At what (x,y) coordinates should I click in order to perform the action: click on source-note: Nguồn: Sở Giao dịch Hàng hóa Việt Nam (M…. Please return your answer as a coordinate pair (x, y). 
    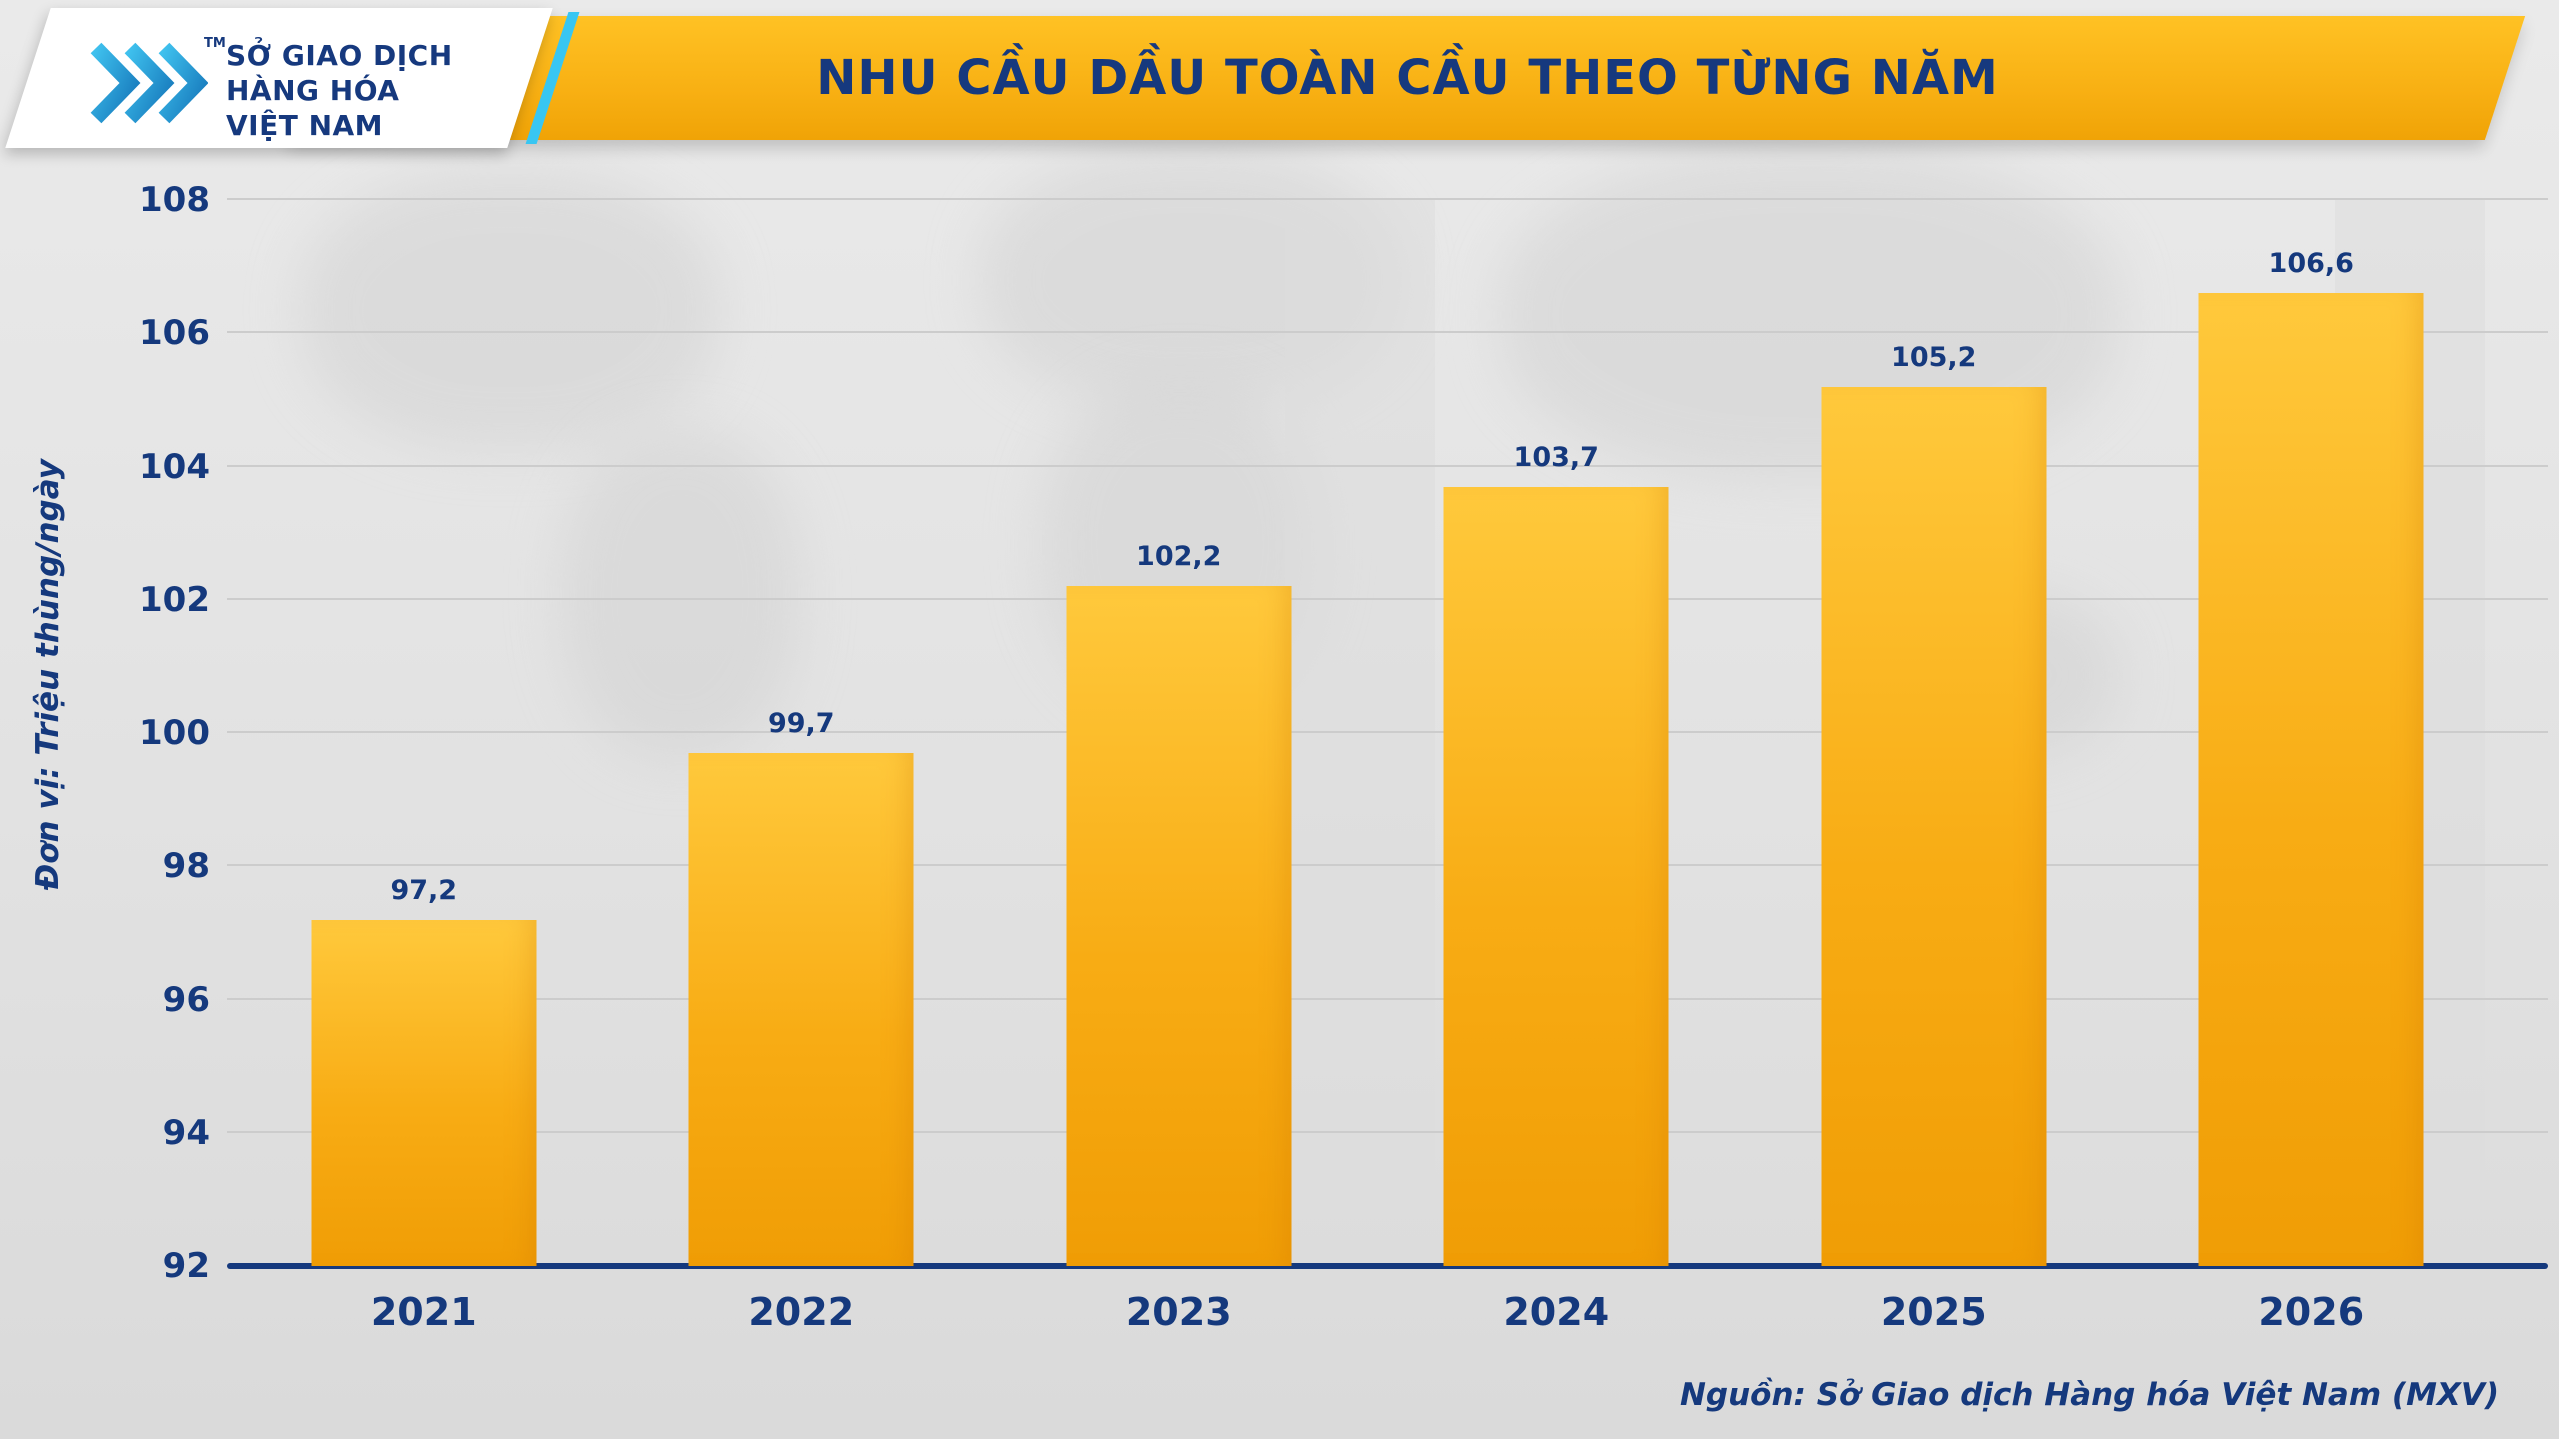
    Looking at the image, I should click on (2089, 1395).